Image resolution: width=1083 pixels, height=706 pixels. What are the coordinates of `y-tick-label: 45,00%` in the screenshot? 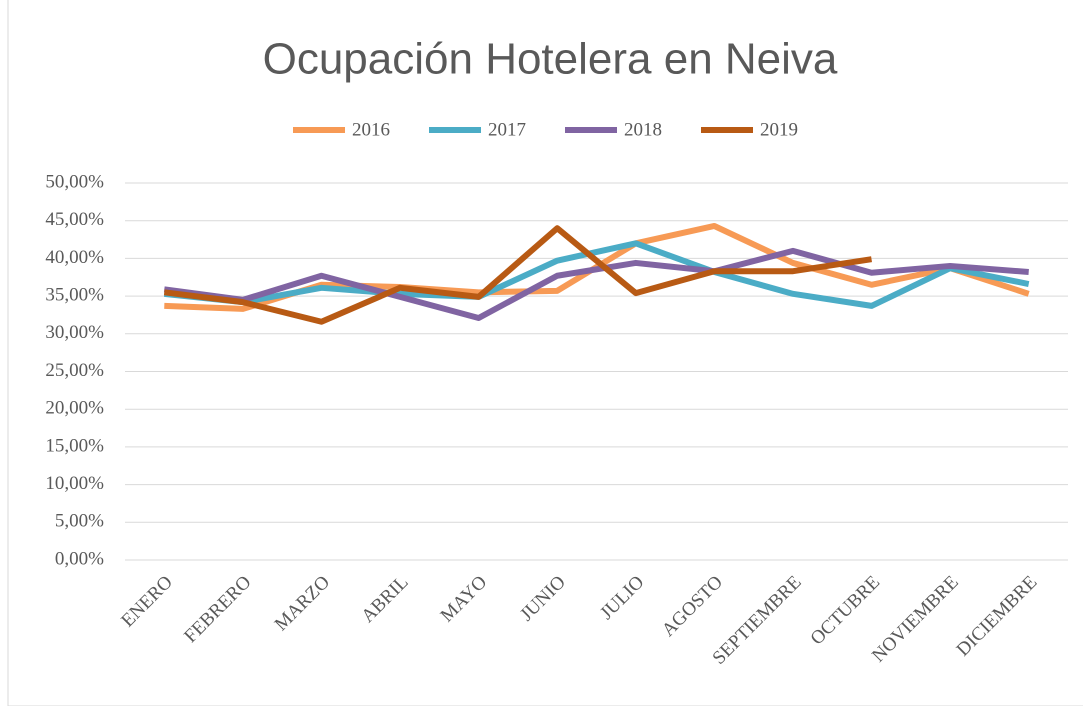 It's located at (74, 219).